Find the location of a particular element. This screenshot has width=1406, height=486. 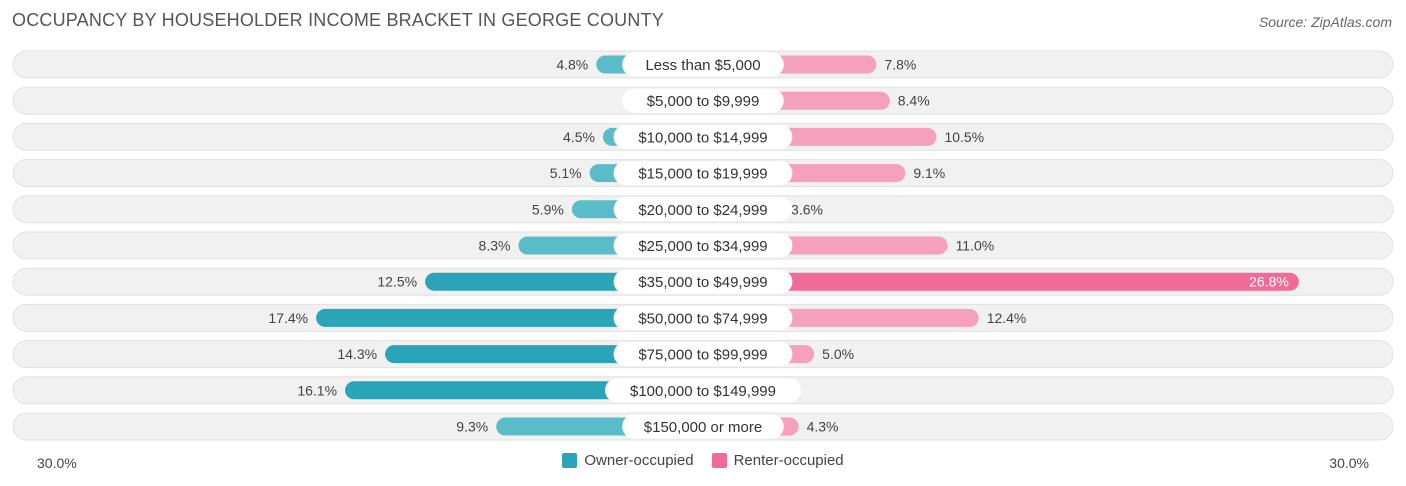

owner-value-label: 12.5% is located at coordinates (397, 282).